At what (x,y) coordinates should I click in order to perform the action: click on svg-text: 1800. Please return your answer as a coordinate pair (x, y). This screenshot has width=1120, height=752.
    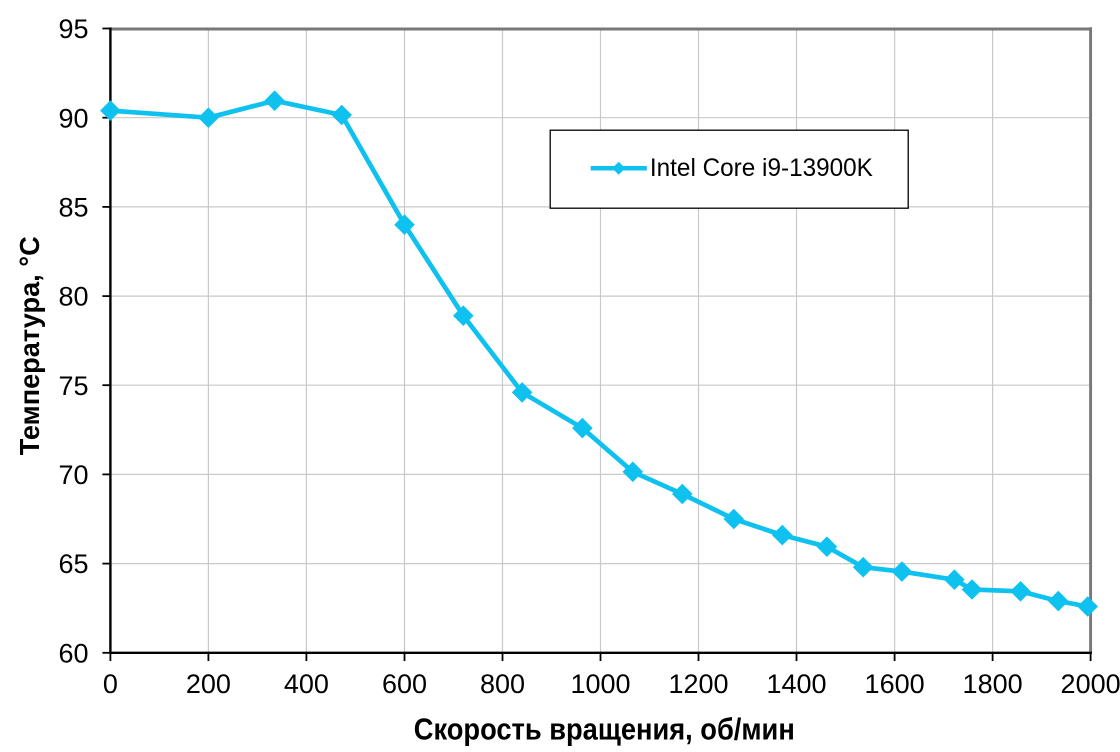
    Looking at the image, I should click on (993, 684).